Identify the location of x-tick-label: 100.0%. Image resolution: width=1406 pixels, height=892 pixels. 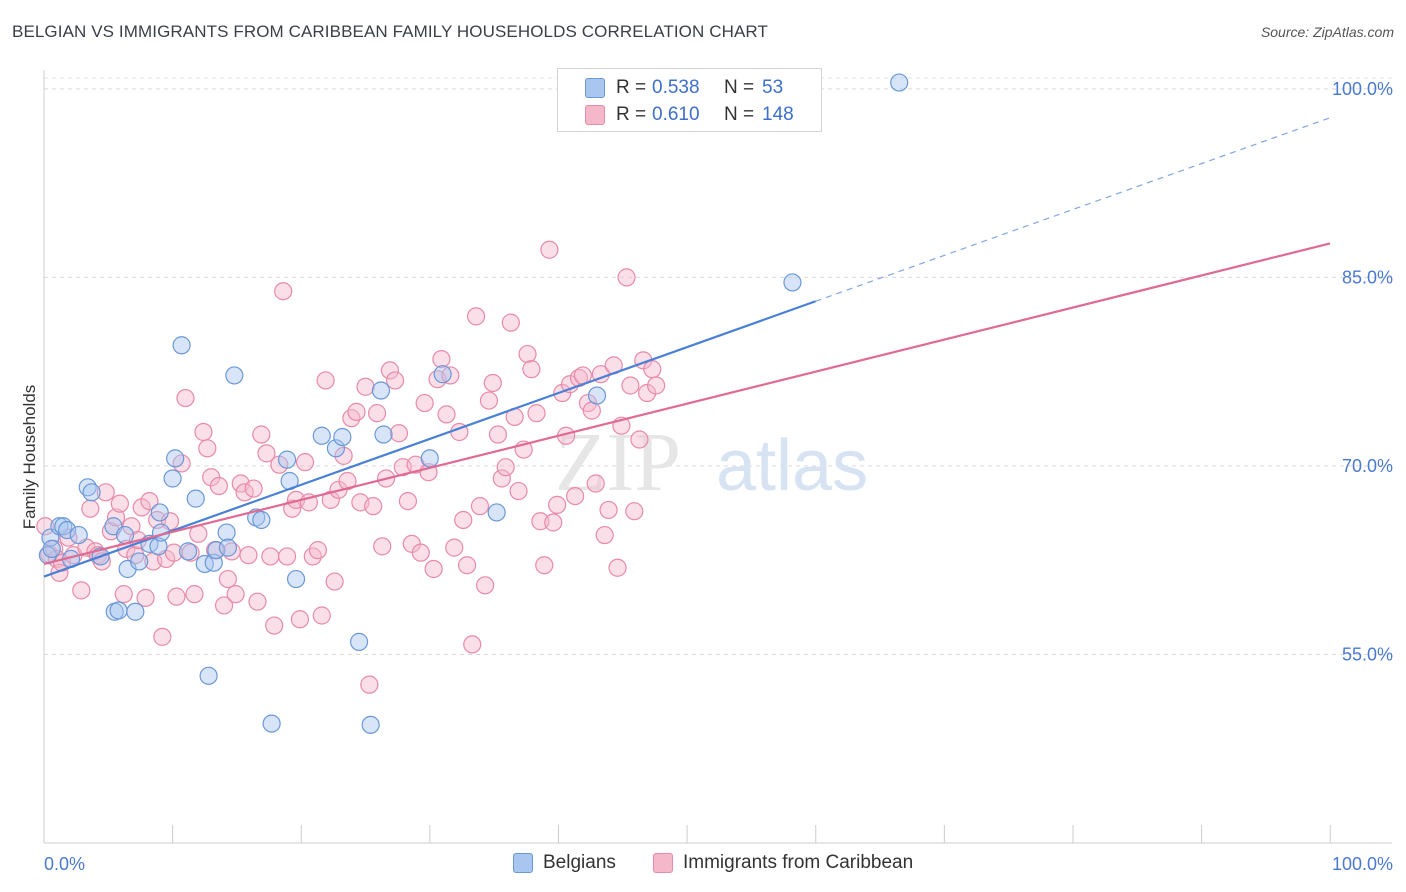
(1362, 864).